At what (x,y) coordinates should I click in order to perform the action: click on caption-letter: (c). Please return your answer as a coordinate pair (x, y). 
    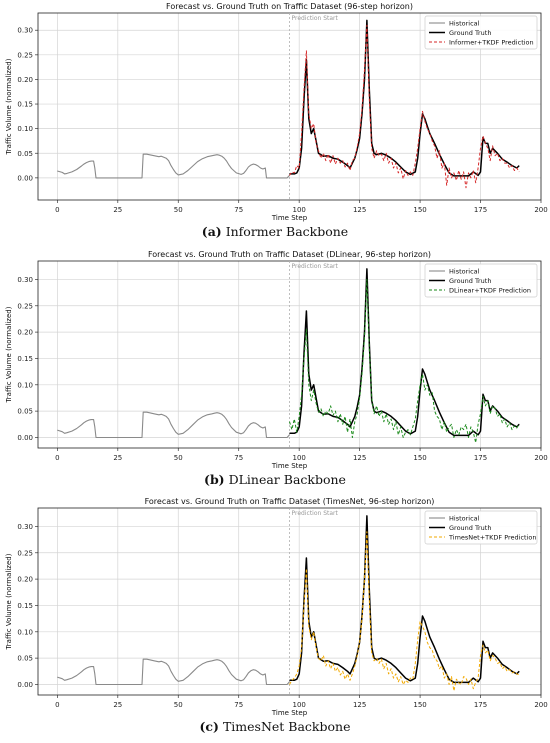
    Looking at the image, I should click on (209, 726).